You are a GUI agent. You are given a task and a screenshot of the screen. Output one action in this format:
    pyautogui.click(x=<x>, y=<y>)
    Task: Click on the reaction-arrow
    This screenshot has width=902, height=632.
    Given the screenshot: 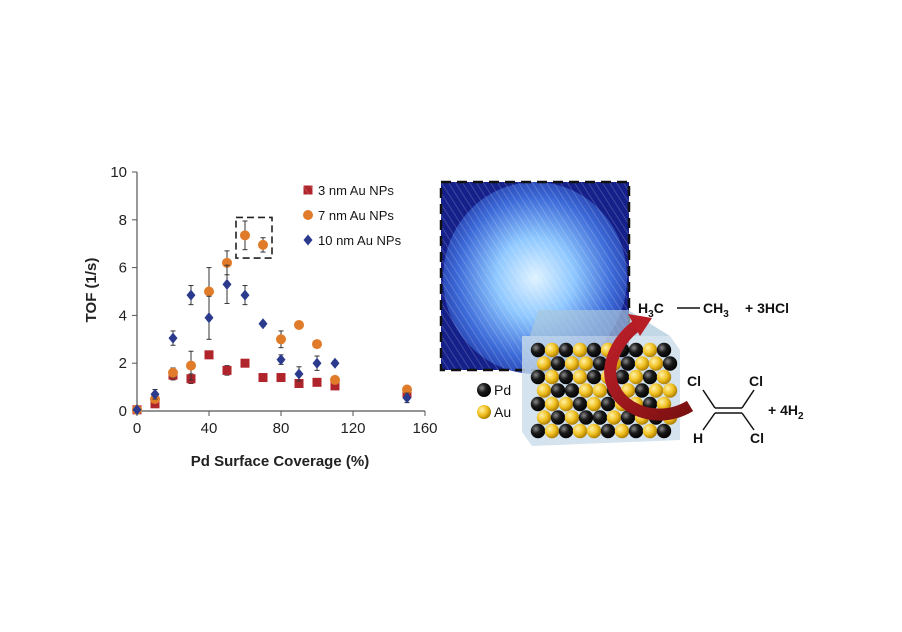 What is the action you would take?
    pyautogui.click(x=649, y=367)
    